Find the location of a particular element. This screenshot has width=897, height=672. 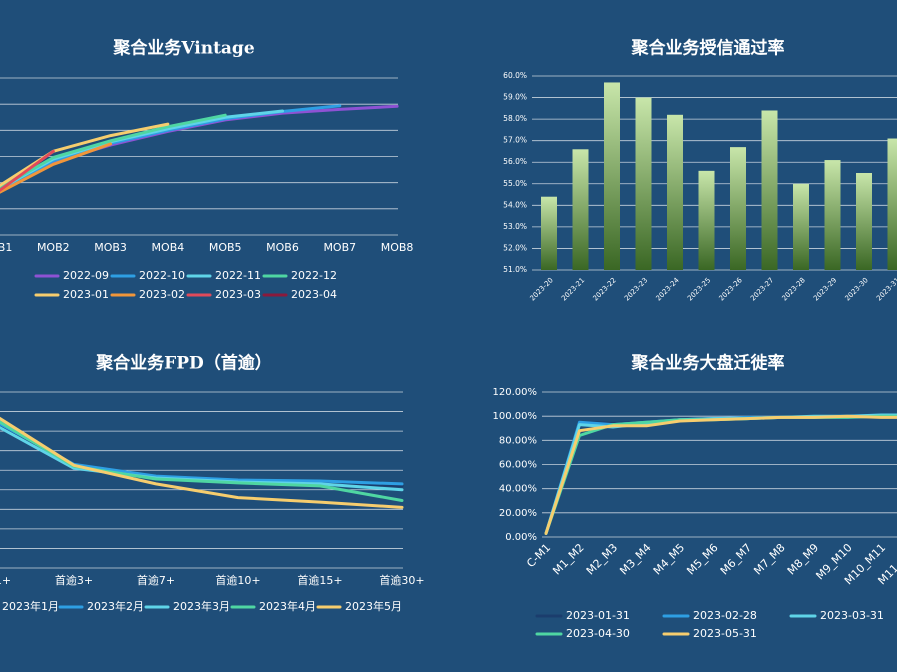

x-tick-label: 首逾30+ is located at coordinates (401, 580).